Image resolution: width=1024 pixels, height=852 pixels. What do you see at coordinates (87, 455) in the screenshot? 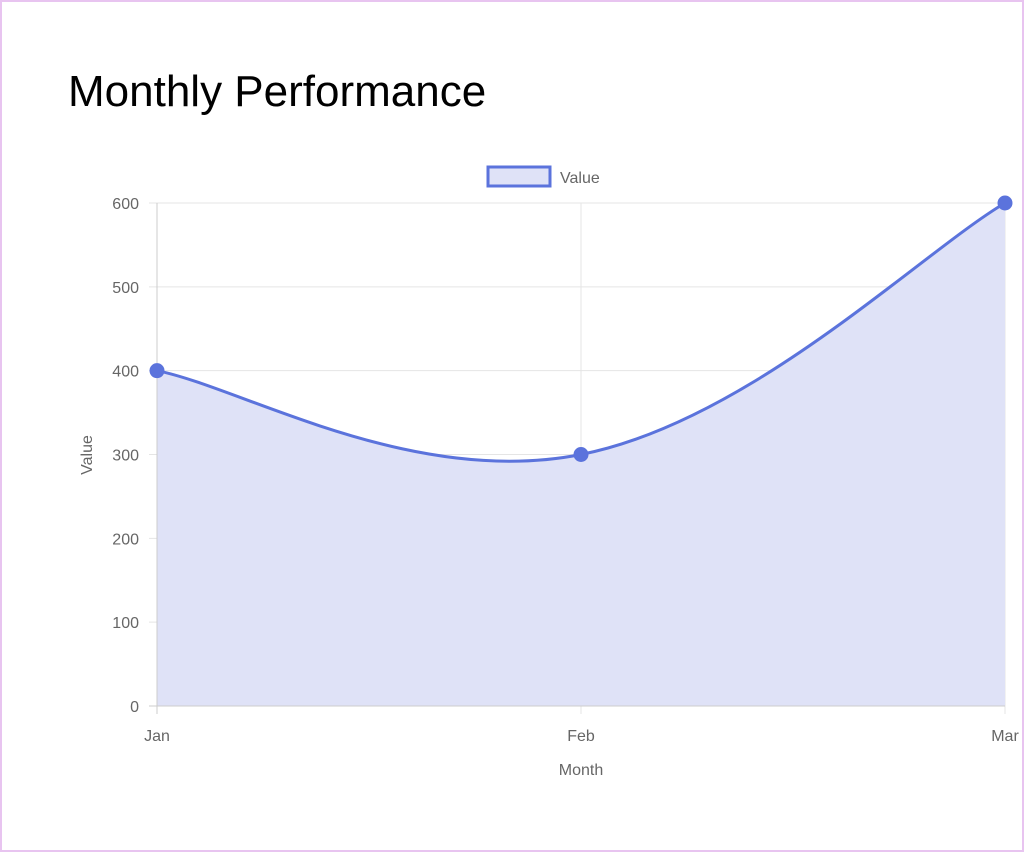
I see `y-axis-title: Value` at bounding box center [87, 455].